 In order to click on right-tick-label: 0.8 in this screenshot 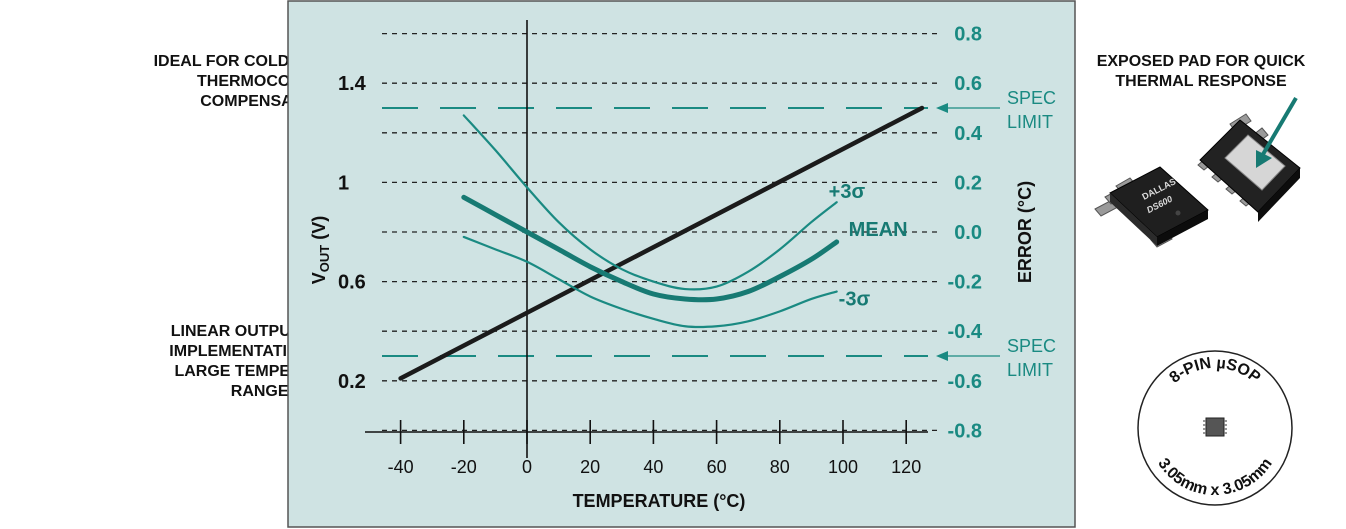, I will do `click(968, 35)`.